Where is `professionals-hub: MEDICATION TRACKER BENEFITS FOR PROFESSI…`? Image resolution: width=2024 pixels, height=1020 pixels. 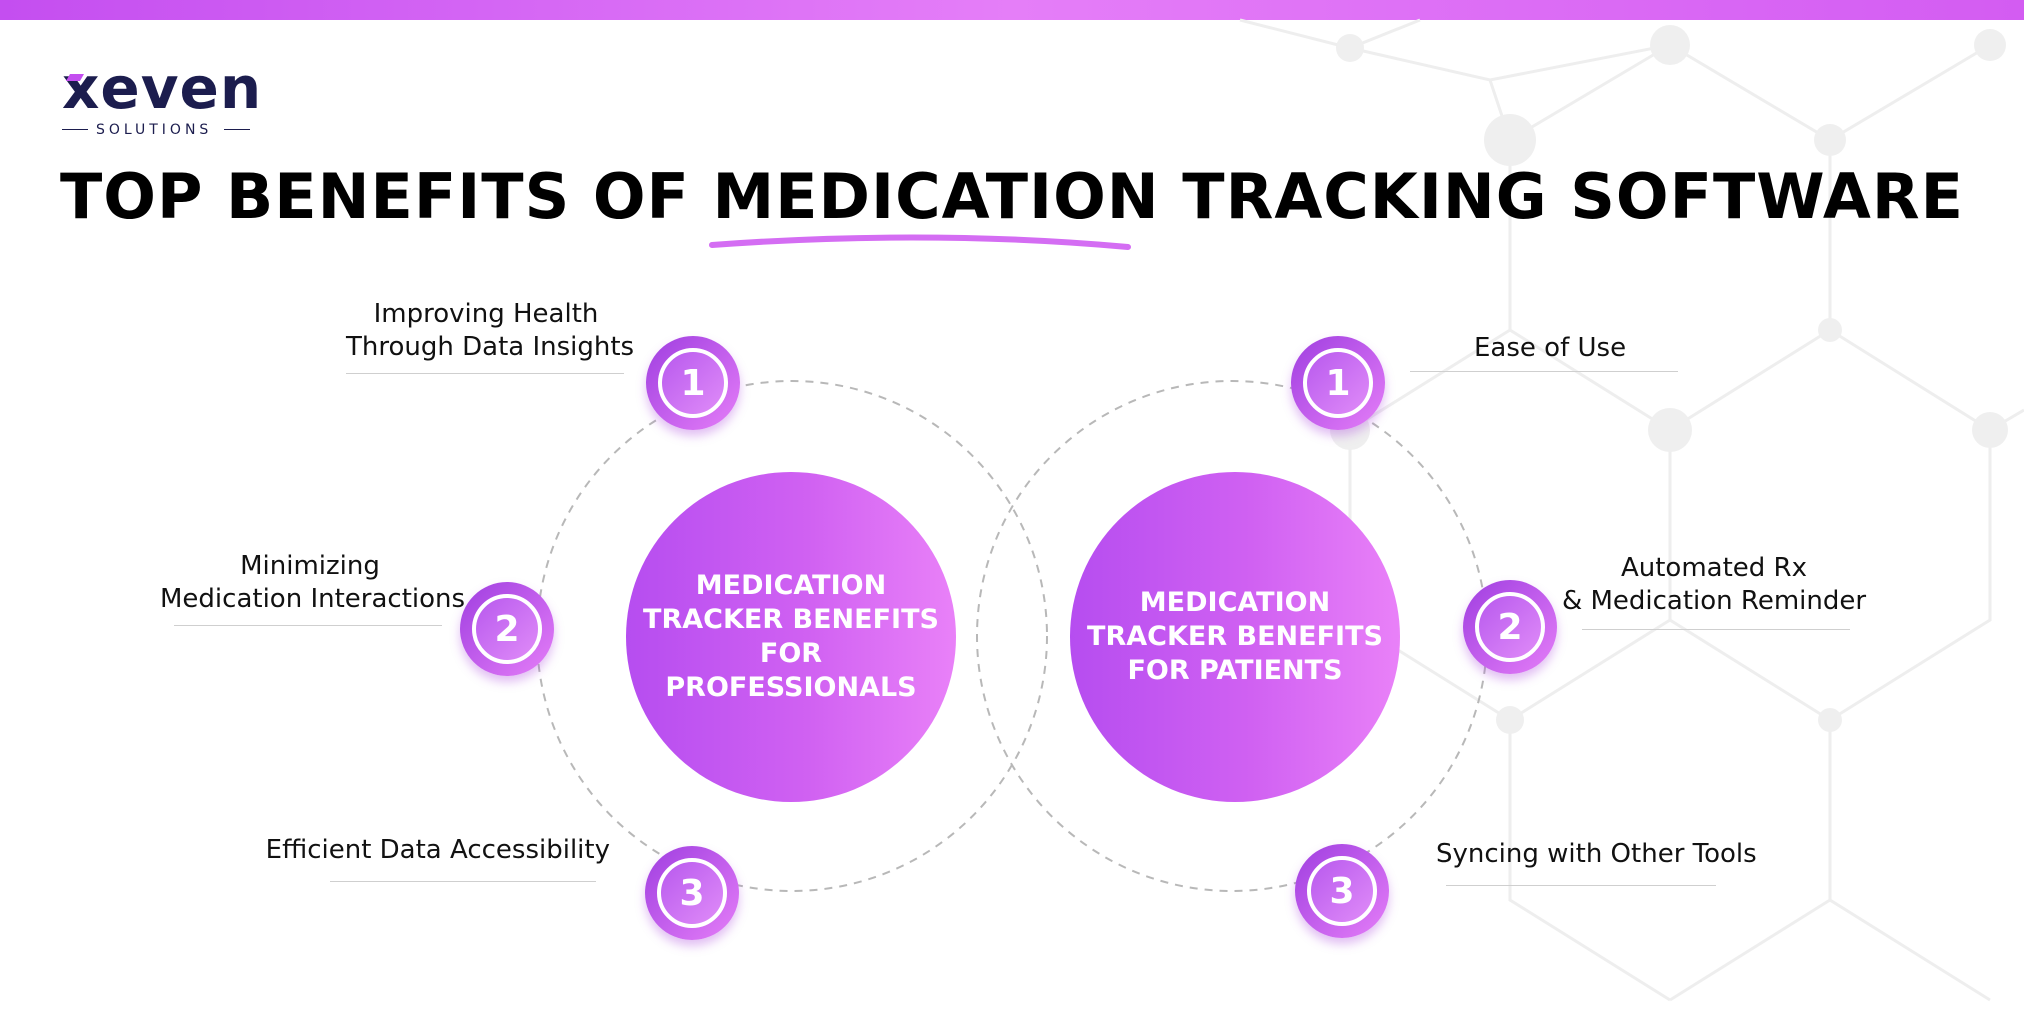
professionals-hub: MEDICATION TRACKER BENEFITS FOR PROFESSI… is located at coordinates (791, 637).